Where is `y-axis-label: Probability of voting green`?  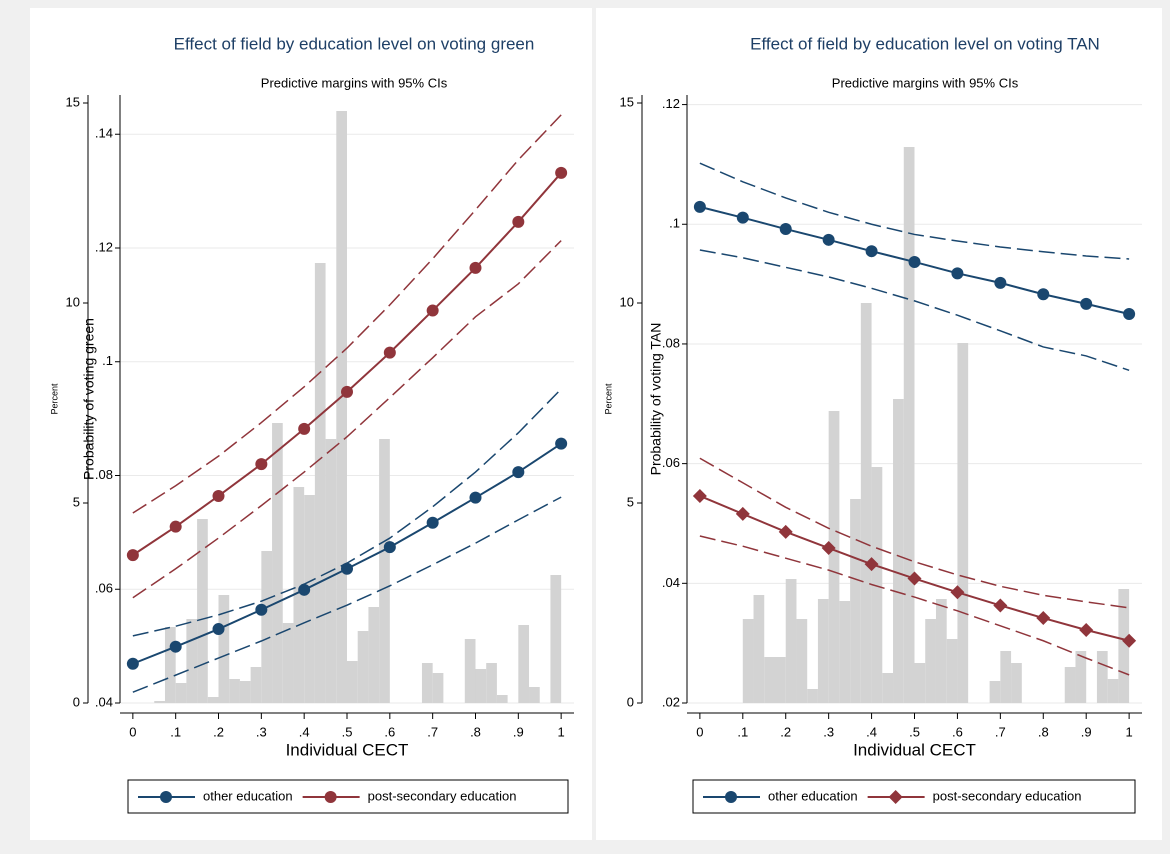 y-axis-label: Probability of voting green is located at coordinates (89, 399).